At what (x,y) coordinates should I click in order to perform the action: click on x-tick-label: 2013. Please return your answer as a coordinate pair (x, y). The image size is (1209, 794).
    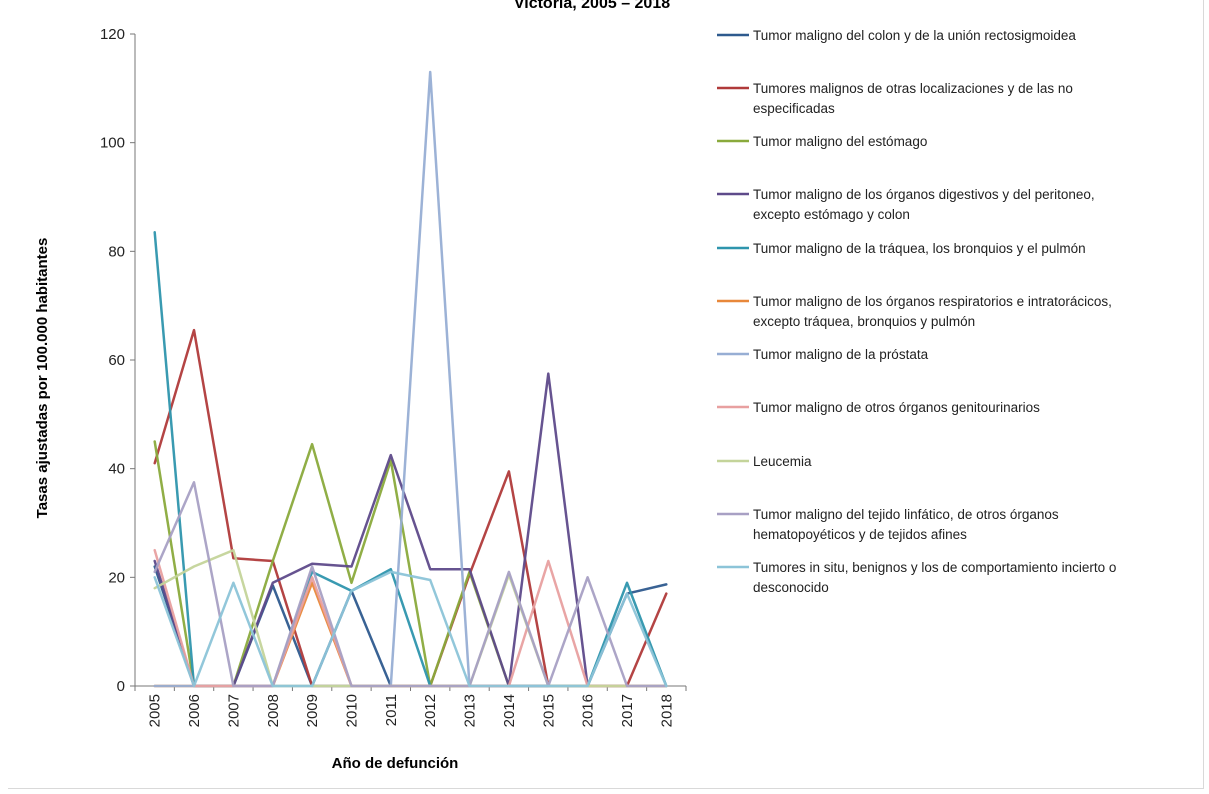
    Looking at the image, I should click on (470, 710).